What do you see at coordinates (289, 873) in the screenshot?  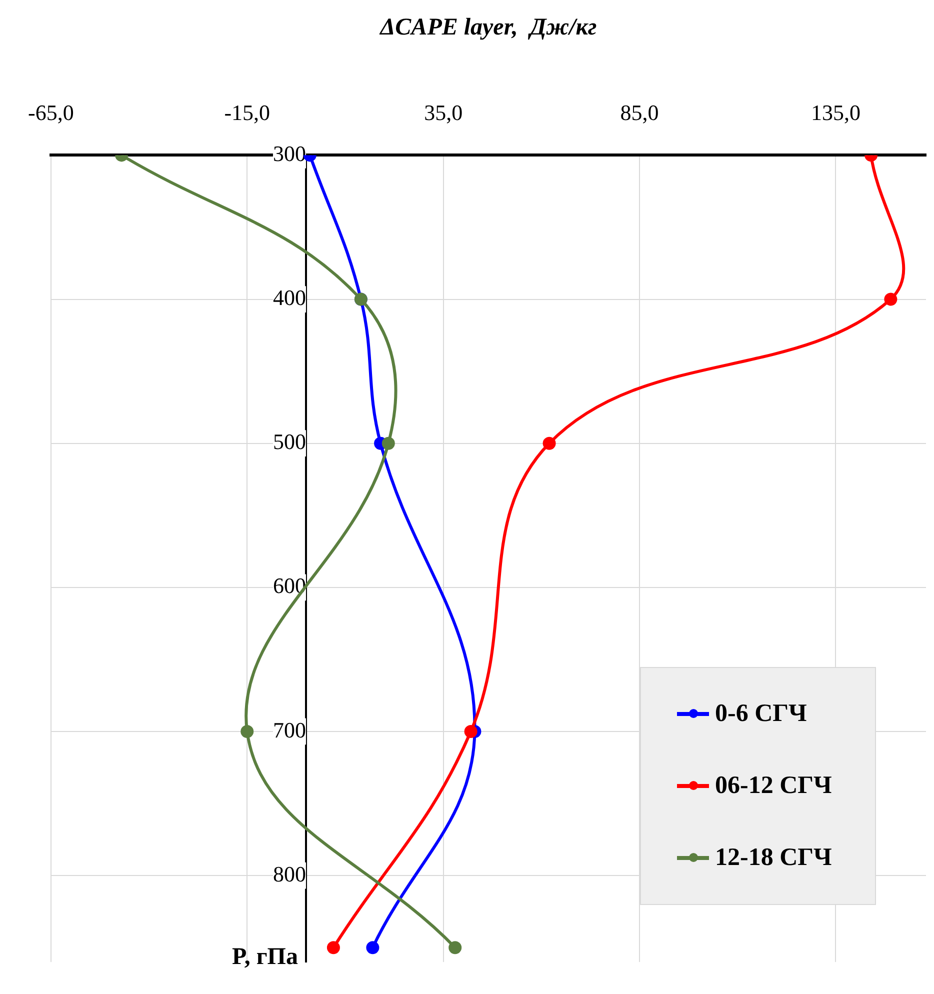 I see `y-tick-label: 800` at bounding box center [289, 873].